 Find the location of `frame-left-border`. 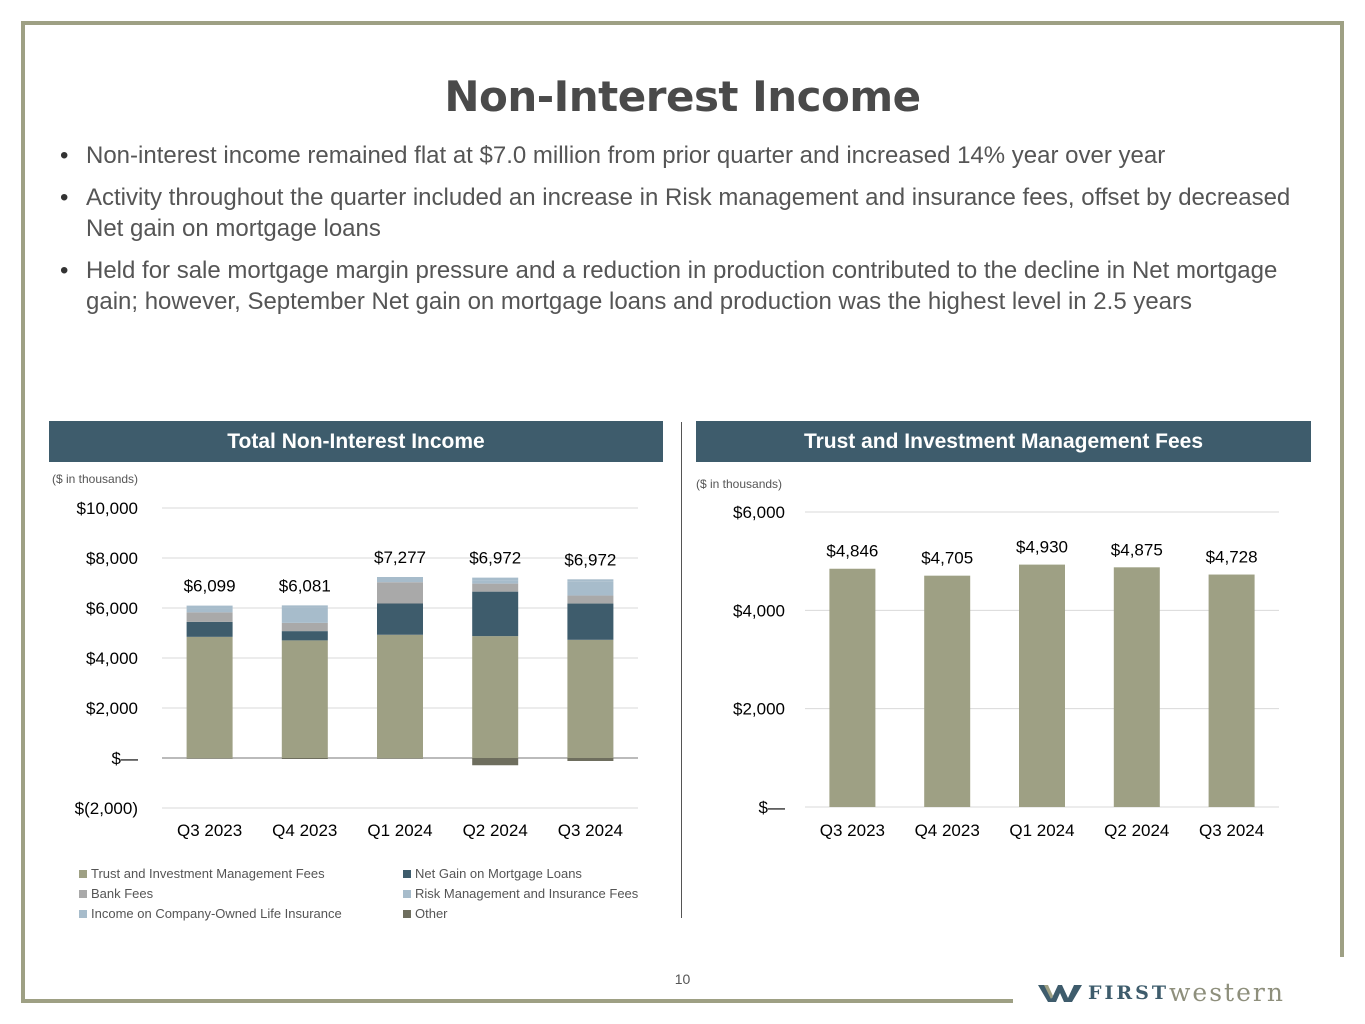

frame-left-border is located at coordinates (23, 512).